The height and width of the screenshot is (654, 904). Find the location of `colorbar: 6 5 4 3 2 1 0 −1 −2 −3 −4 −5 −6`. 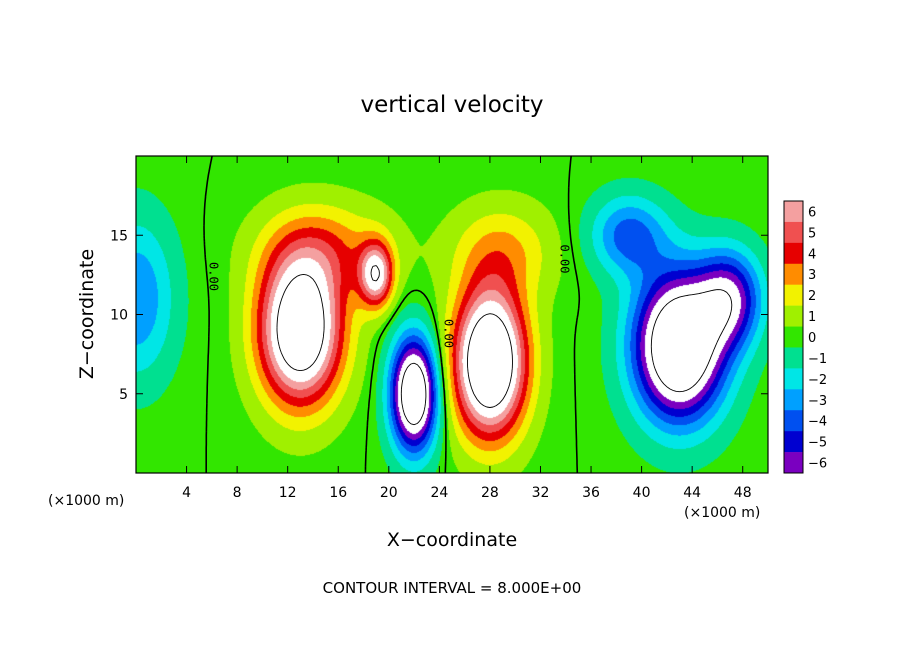

colorbar: 6 5 4 3 2 1 0 −1 −2 −3 −4 −5 −6 is located at coordinates (805, 337).